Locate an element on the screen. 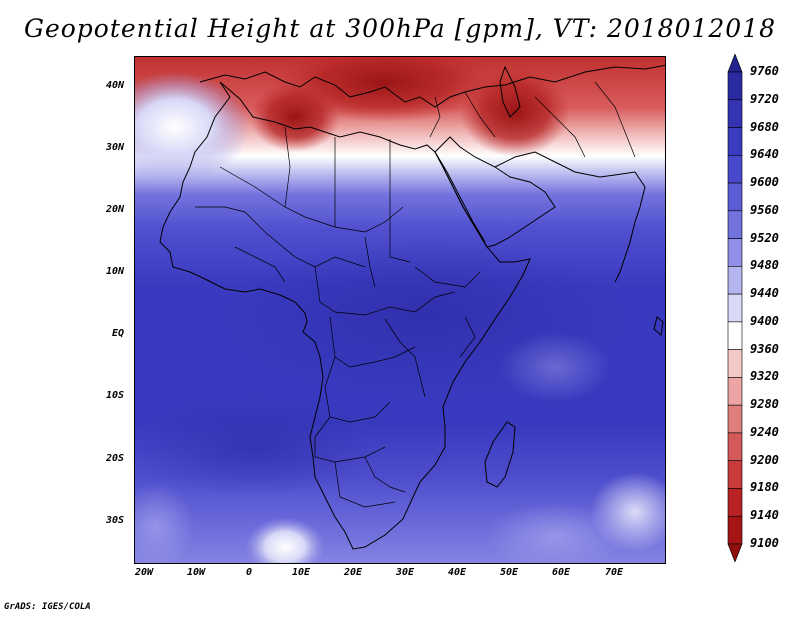 This screenshot has width=800, height=618. colorbar-label: 9100 is located at coordinates (764, 543).